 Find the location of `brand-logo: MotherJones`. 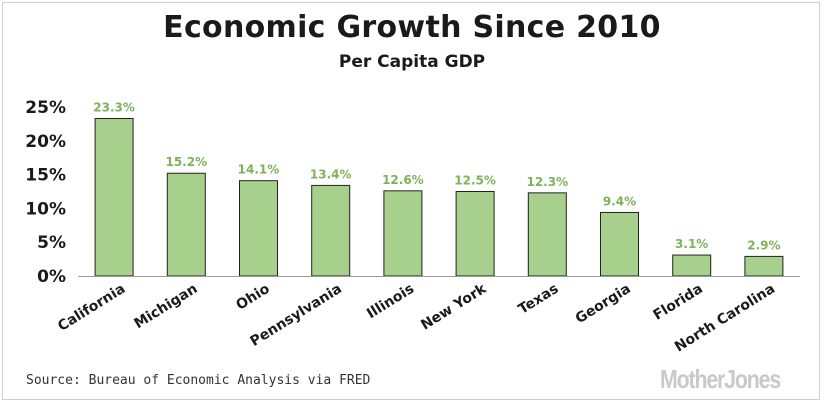

brand-logo: MotherJones is located at coordinates (720, 379).